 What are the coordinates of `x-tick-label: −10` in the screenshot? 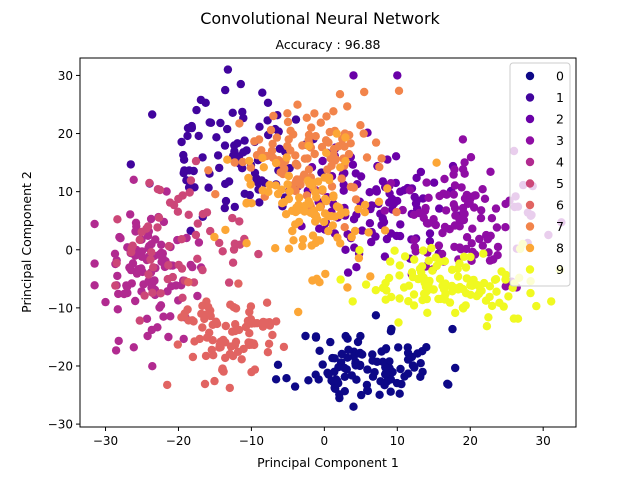 It's located at (251, 441).